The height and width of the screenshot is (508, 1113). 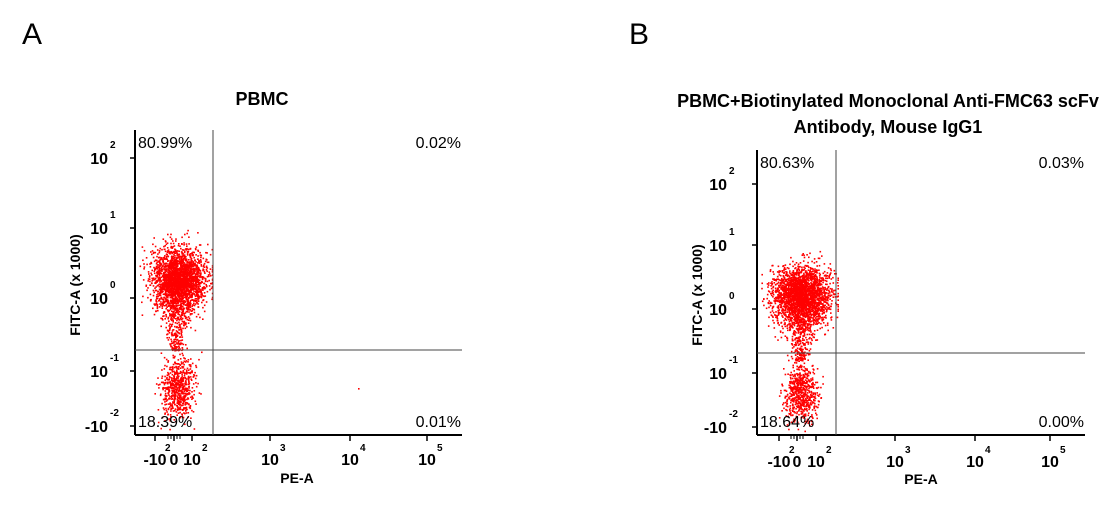 I want to click on x-tick-label: 10, so click(x=975, y=462).